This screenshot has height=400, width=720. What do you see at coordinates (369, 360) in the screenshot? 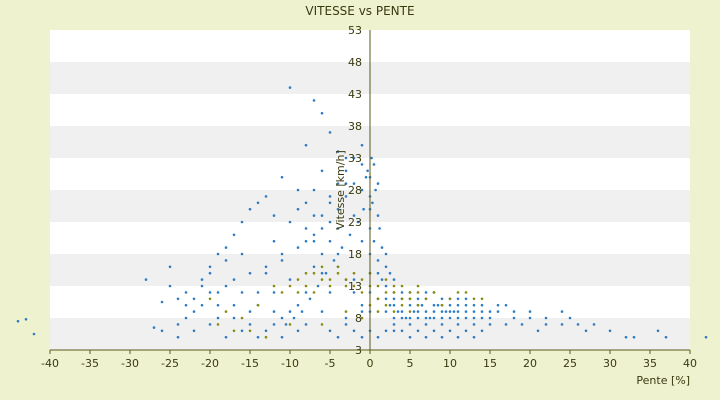
I see `x-tick-labels: -40 -35 -30 -25 -20 -15 -10 -5 0 5 10 15 20 25 30 35 40` at bounding box center [369, 360].